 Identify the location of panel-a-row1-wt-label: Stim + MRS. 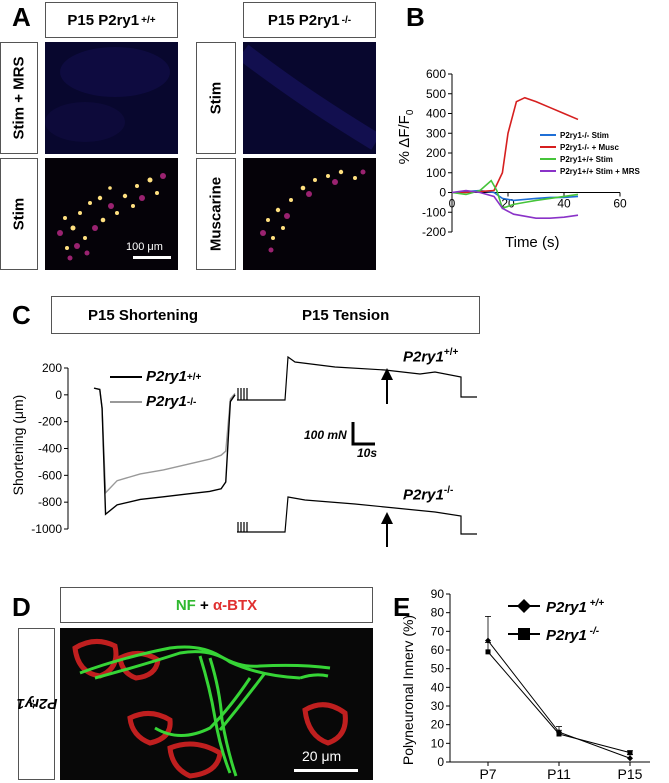
(19, 98).